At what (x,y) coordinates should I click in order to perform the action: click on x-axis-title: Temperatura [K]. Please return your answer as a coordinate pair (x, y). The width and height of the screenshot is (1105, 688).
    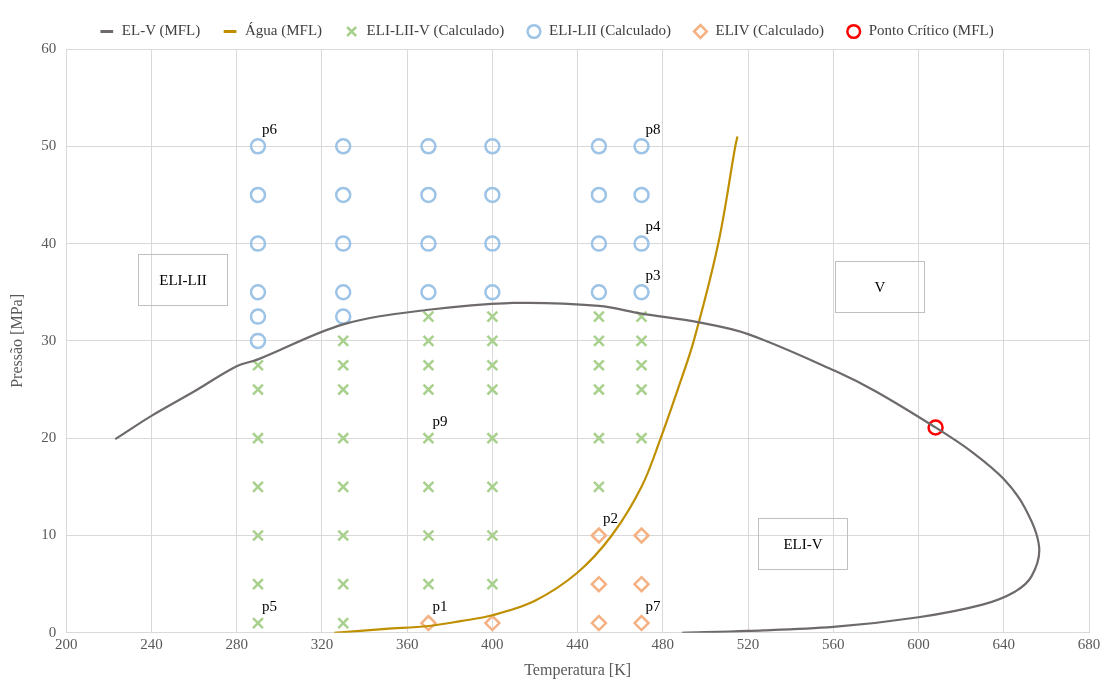
    Looking at the image, I should click on (578, 669).